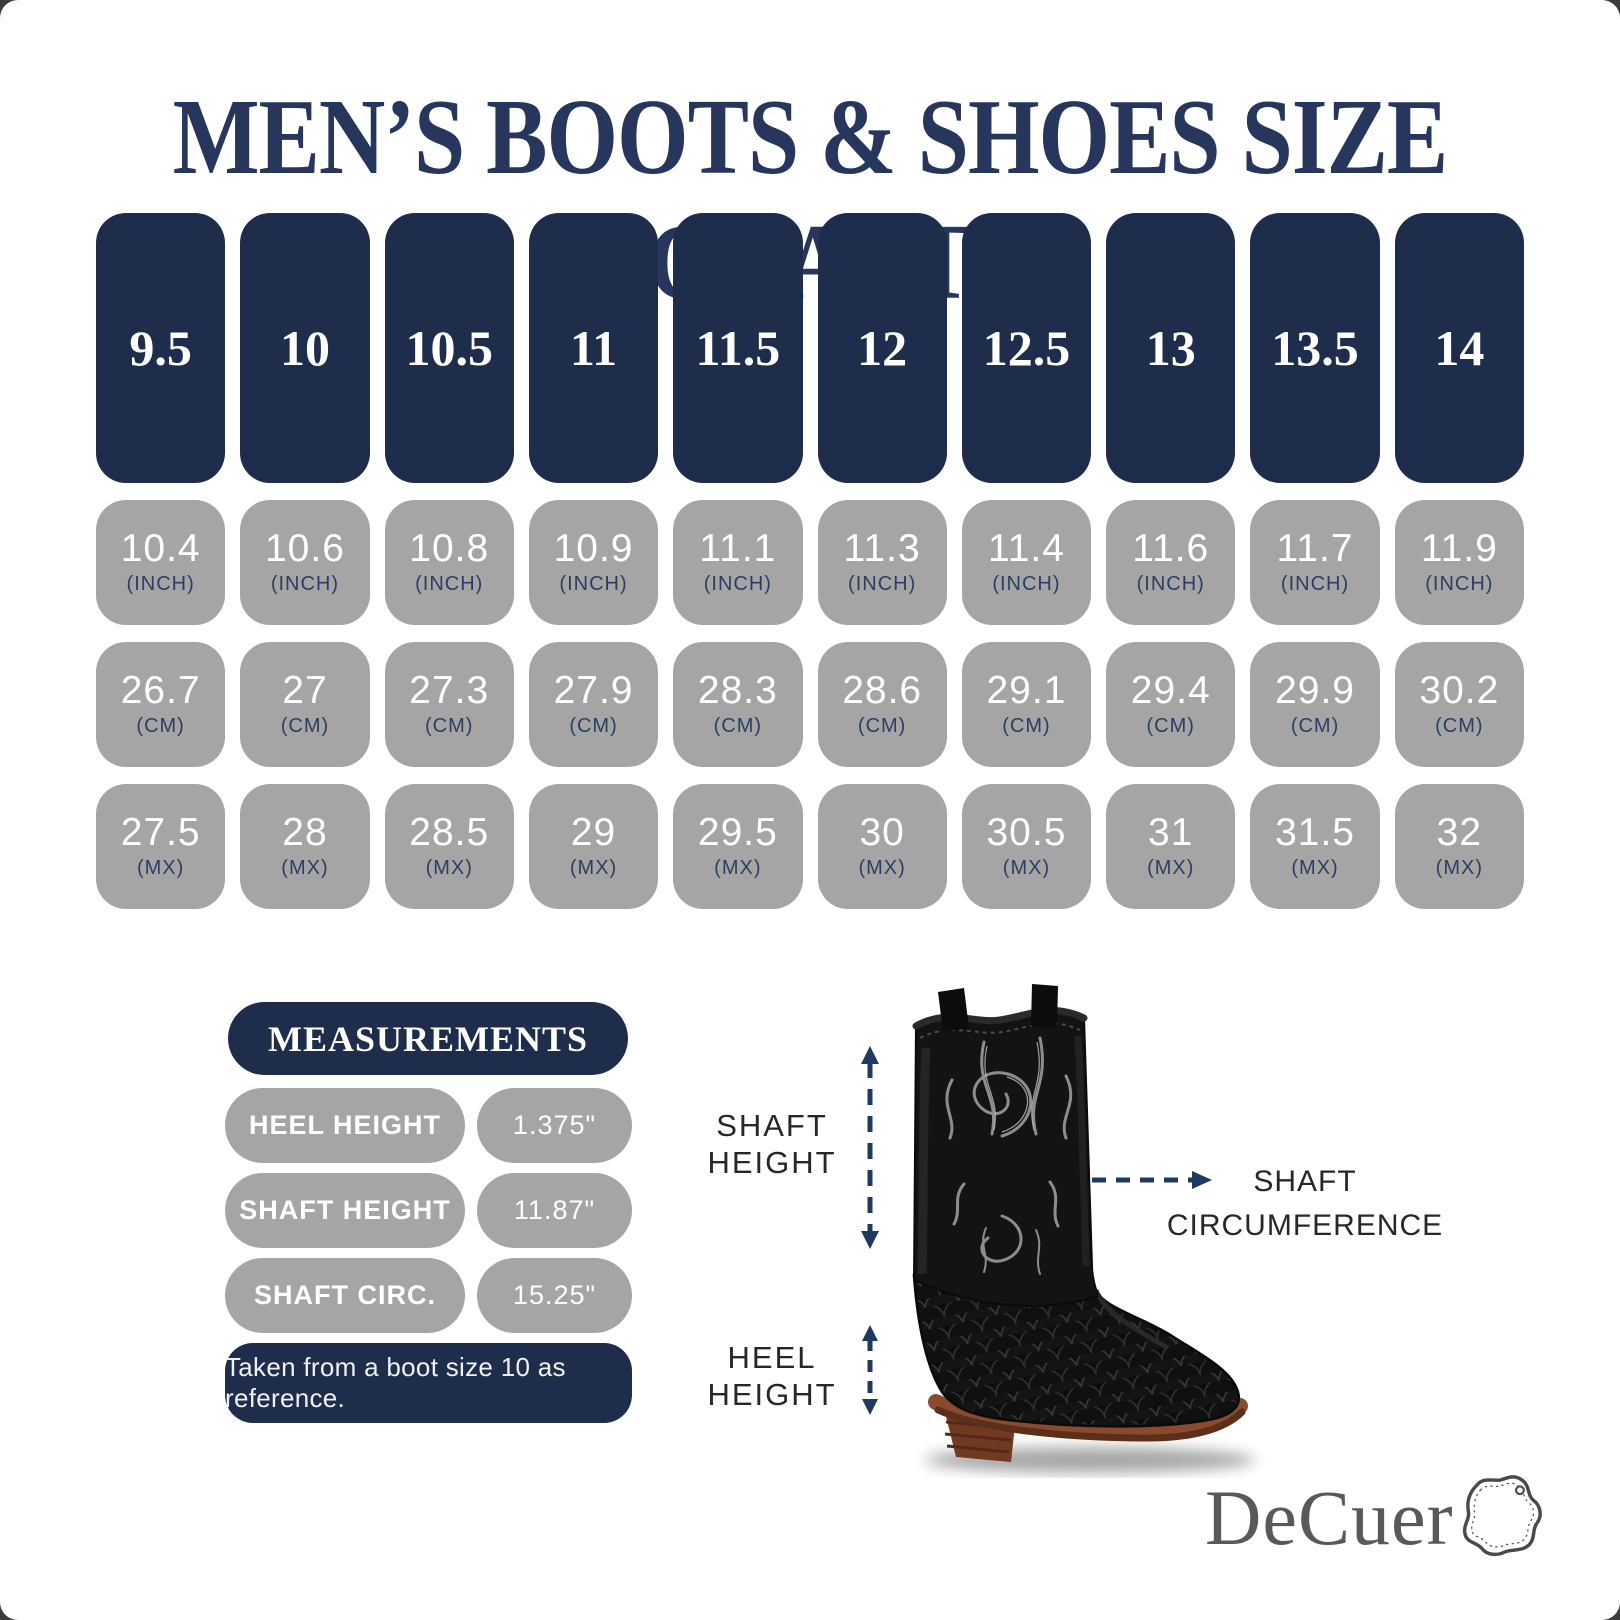 The height and width of the screenshot is (1620, 1620). What do you see at coordinates (593, 348) in the screenshot?
I see `us-size-cell: 11` at bounding box center [593, 348].